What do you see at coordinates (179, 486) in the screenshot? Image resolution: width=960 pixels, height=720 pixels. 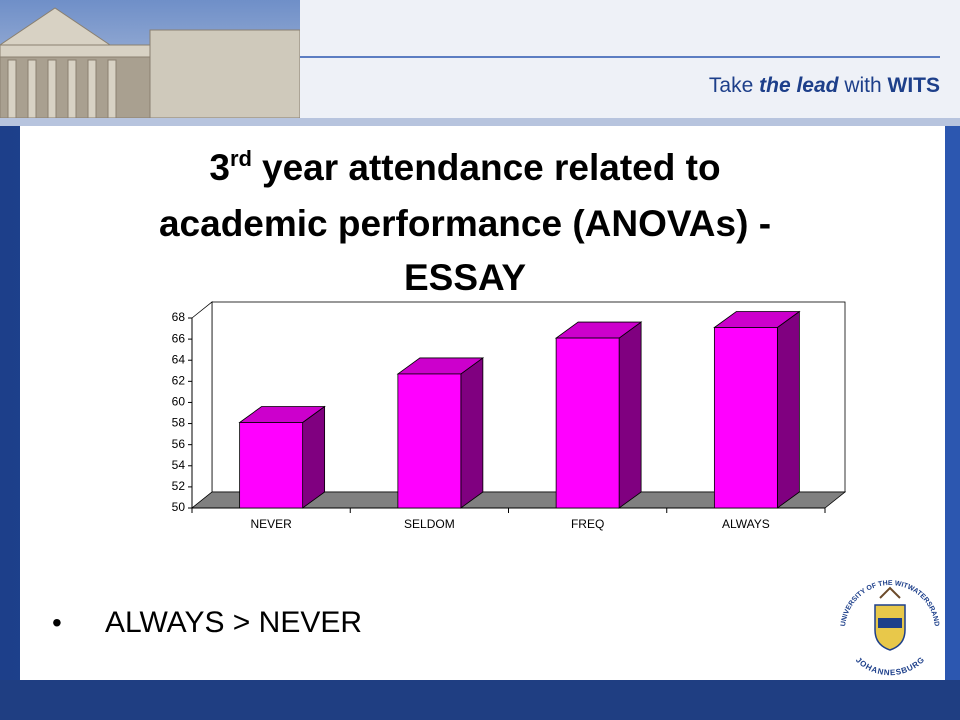 I see `y-tick-label: 52` at bounding box center [179, 486].